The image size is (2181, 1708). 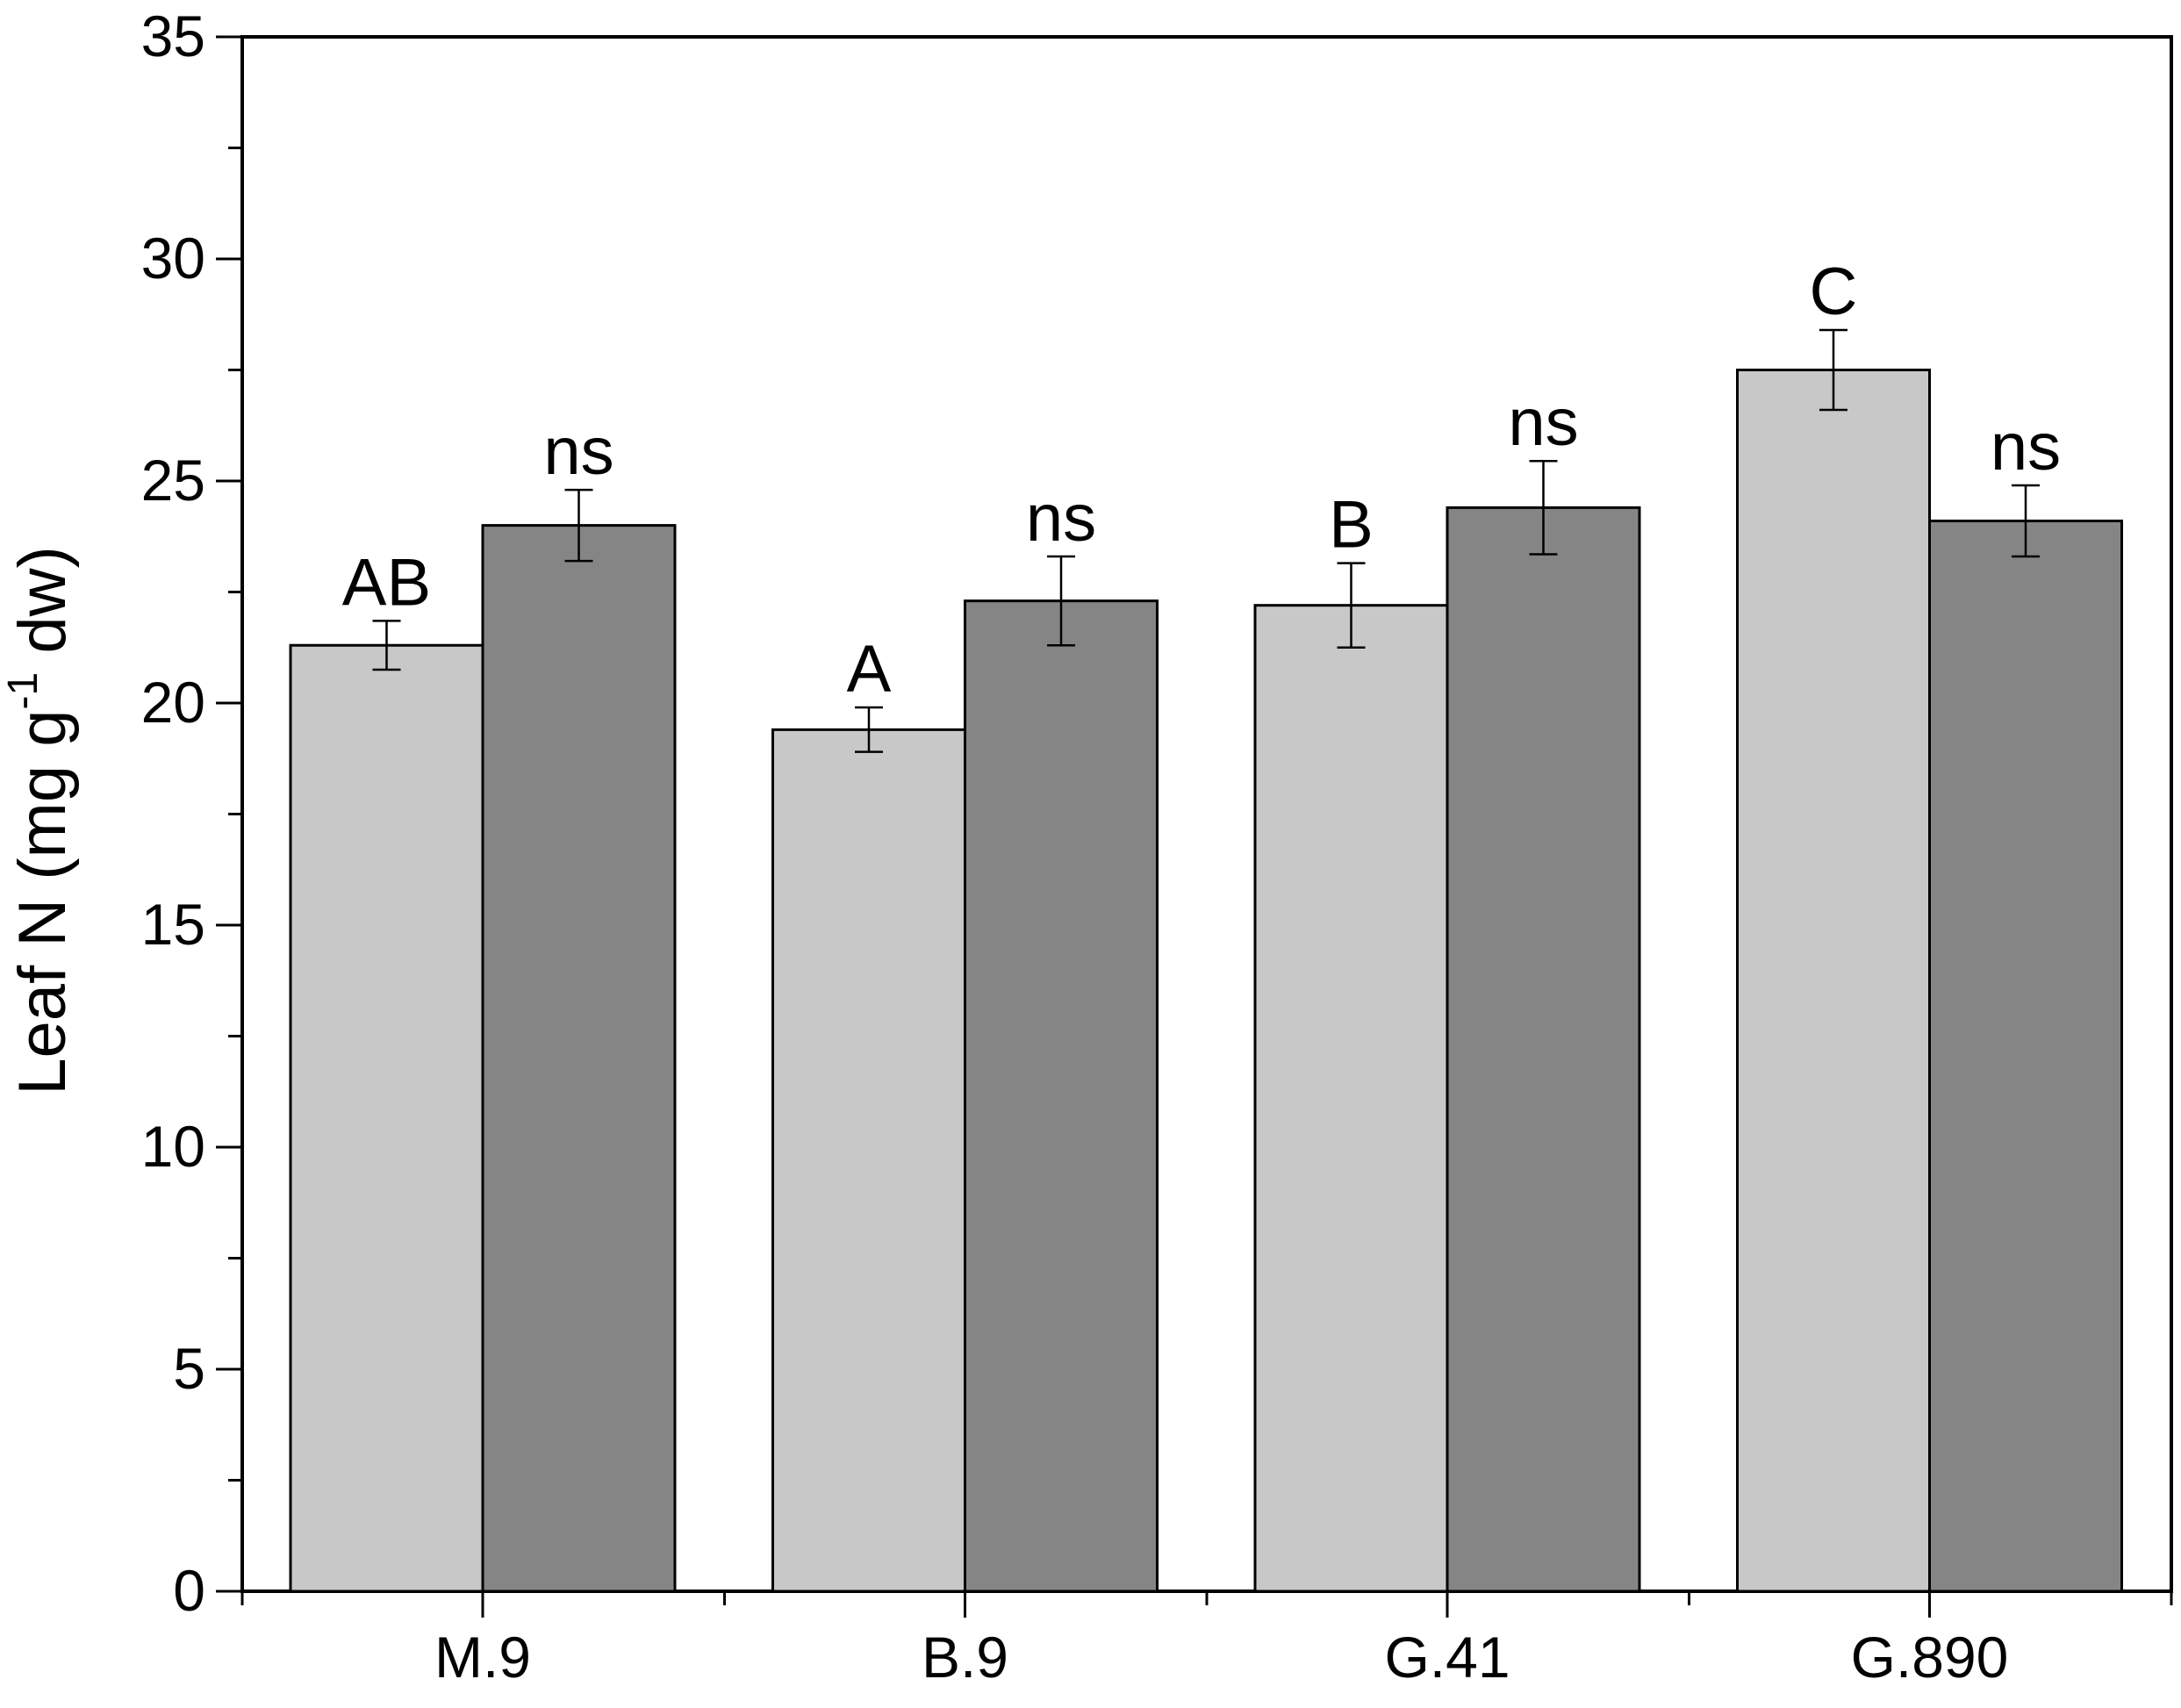 I want to click on y-tick-label: 5, so click(x=189, y=1368).